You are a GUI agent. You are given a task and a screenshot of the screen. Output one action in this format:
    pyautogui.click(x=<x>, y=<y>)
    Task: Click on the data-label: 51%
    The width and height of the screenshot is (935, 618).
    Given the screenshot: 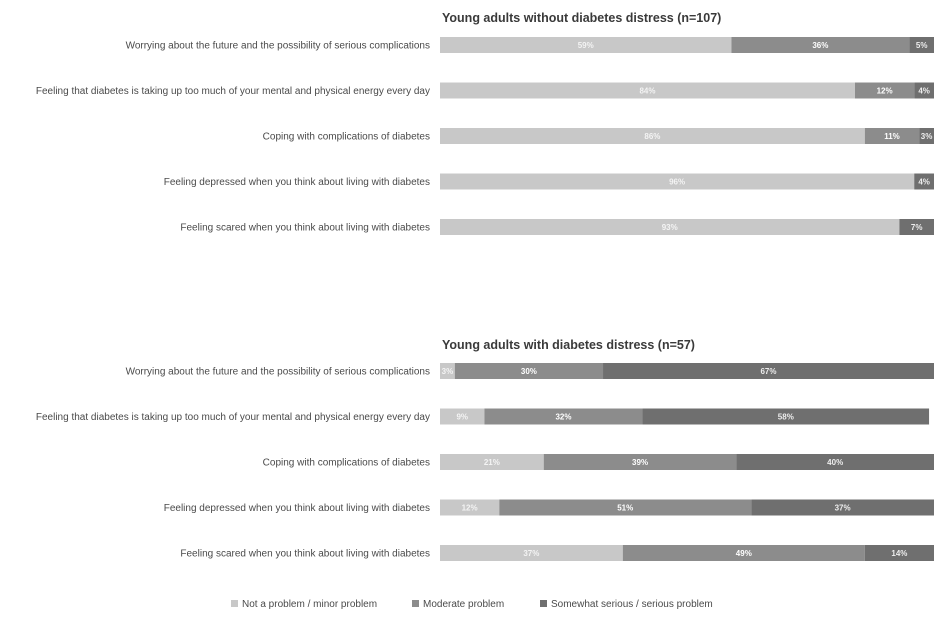 What is the action you would take?
    pyautogui.click(x=625, y=508)
    